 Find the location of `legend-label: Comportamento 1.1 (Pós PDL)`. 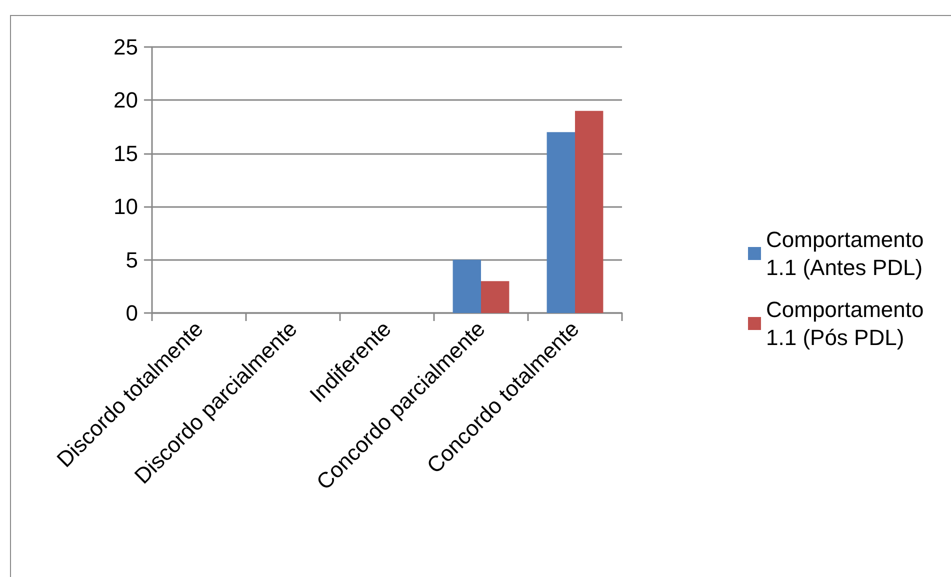

legend-label: Comportamento 1.1 (Pós PDL) is located at coordinates (848, 323).